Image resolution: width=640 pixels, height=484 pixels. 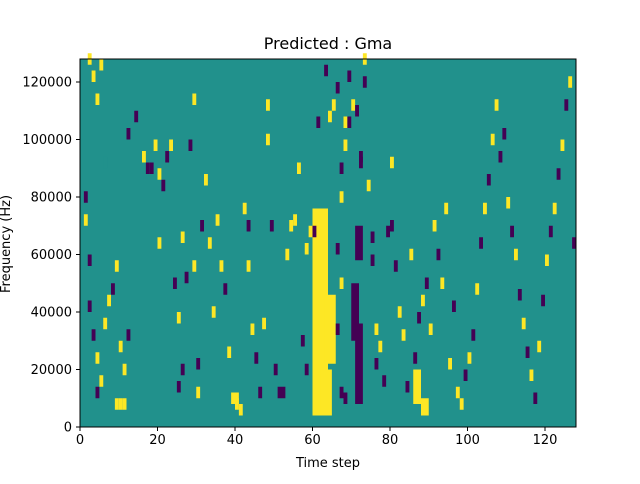 I want to click on x-tick-label: 120, so click(x=545, y=440).